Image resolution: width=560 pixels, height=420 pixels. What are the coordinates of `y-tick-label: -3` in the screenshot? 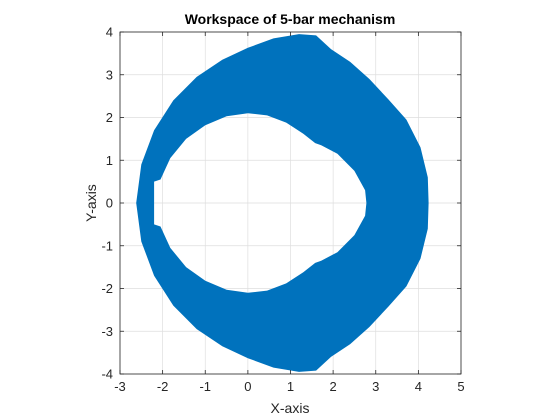 It's located at (107, 331).